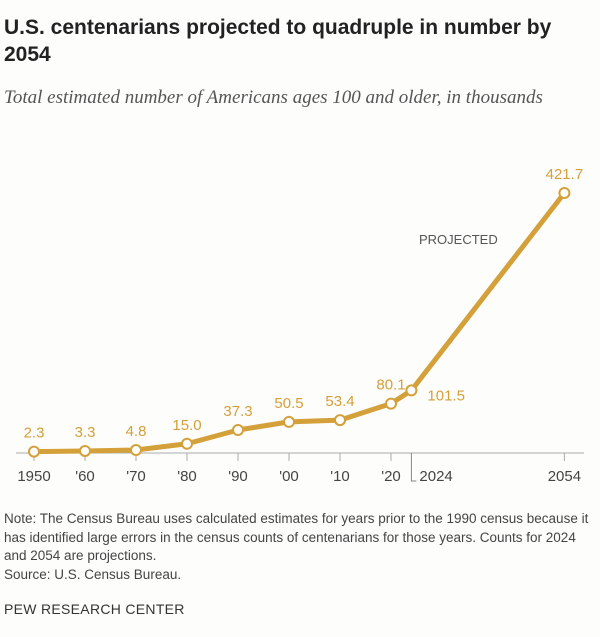 This screenshot has height=637, width=600. Describe the element at coordinates (136, 431) in the screenshot. I see `data-label: 4.8` at that location.